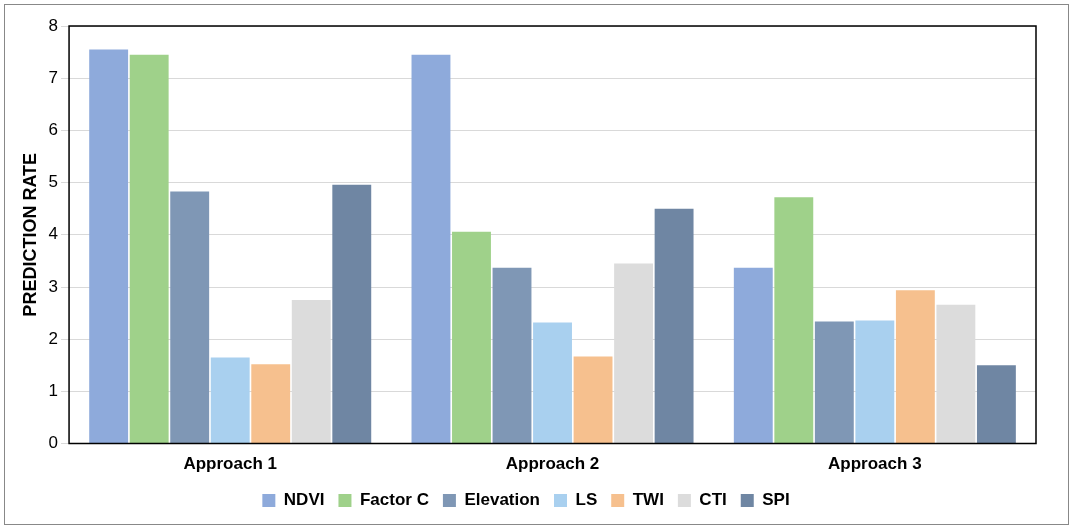 The width and height of the screenshot is (1075, 531). I want to click on legend-label: Elevation, so click(502, 500).